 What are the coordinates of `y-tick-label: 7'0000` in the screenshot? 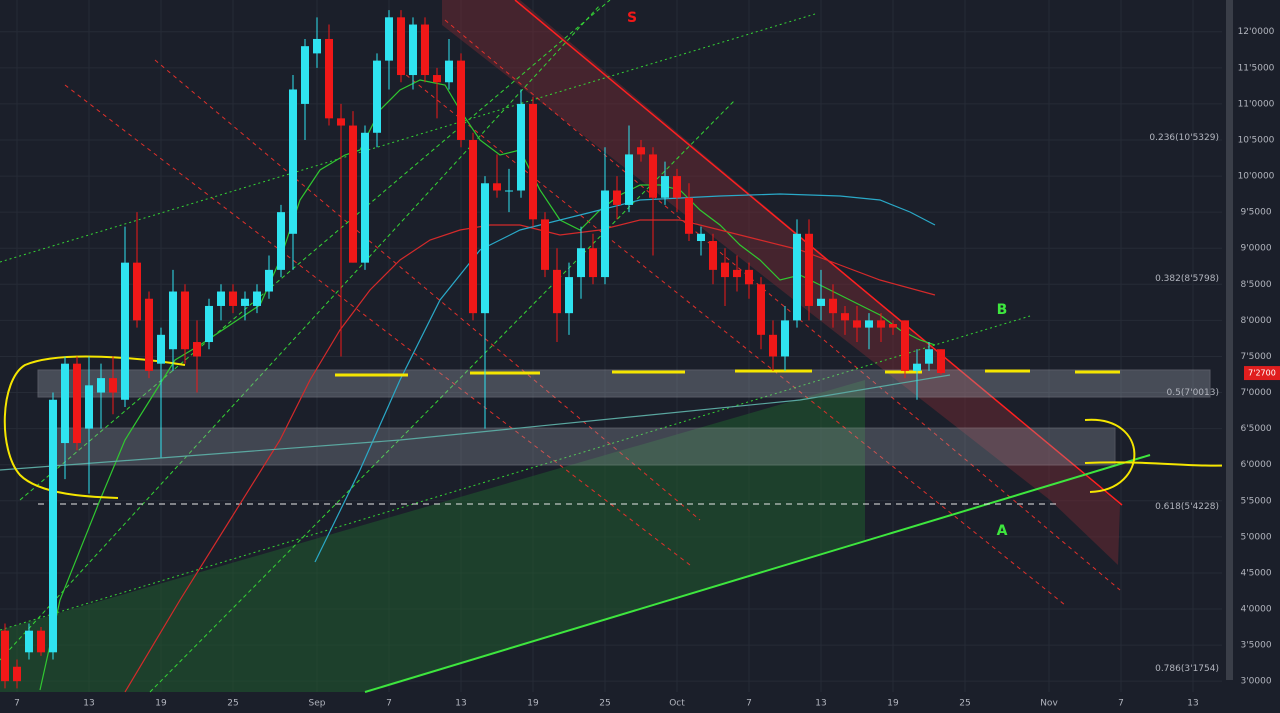 It's located at (1255, 393).